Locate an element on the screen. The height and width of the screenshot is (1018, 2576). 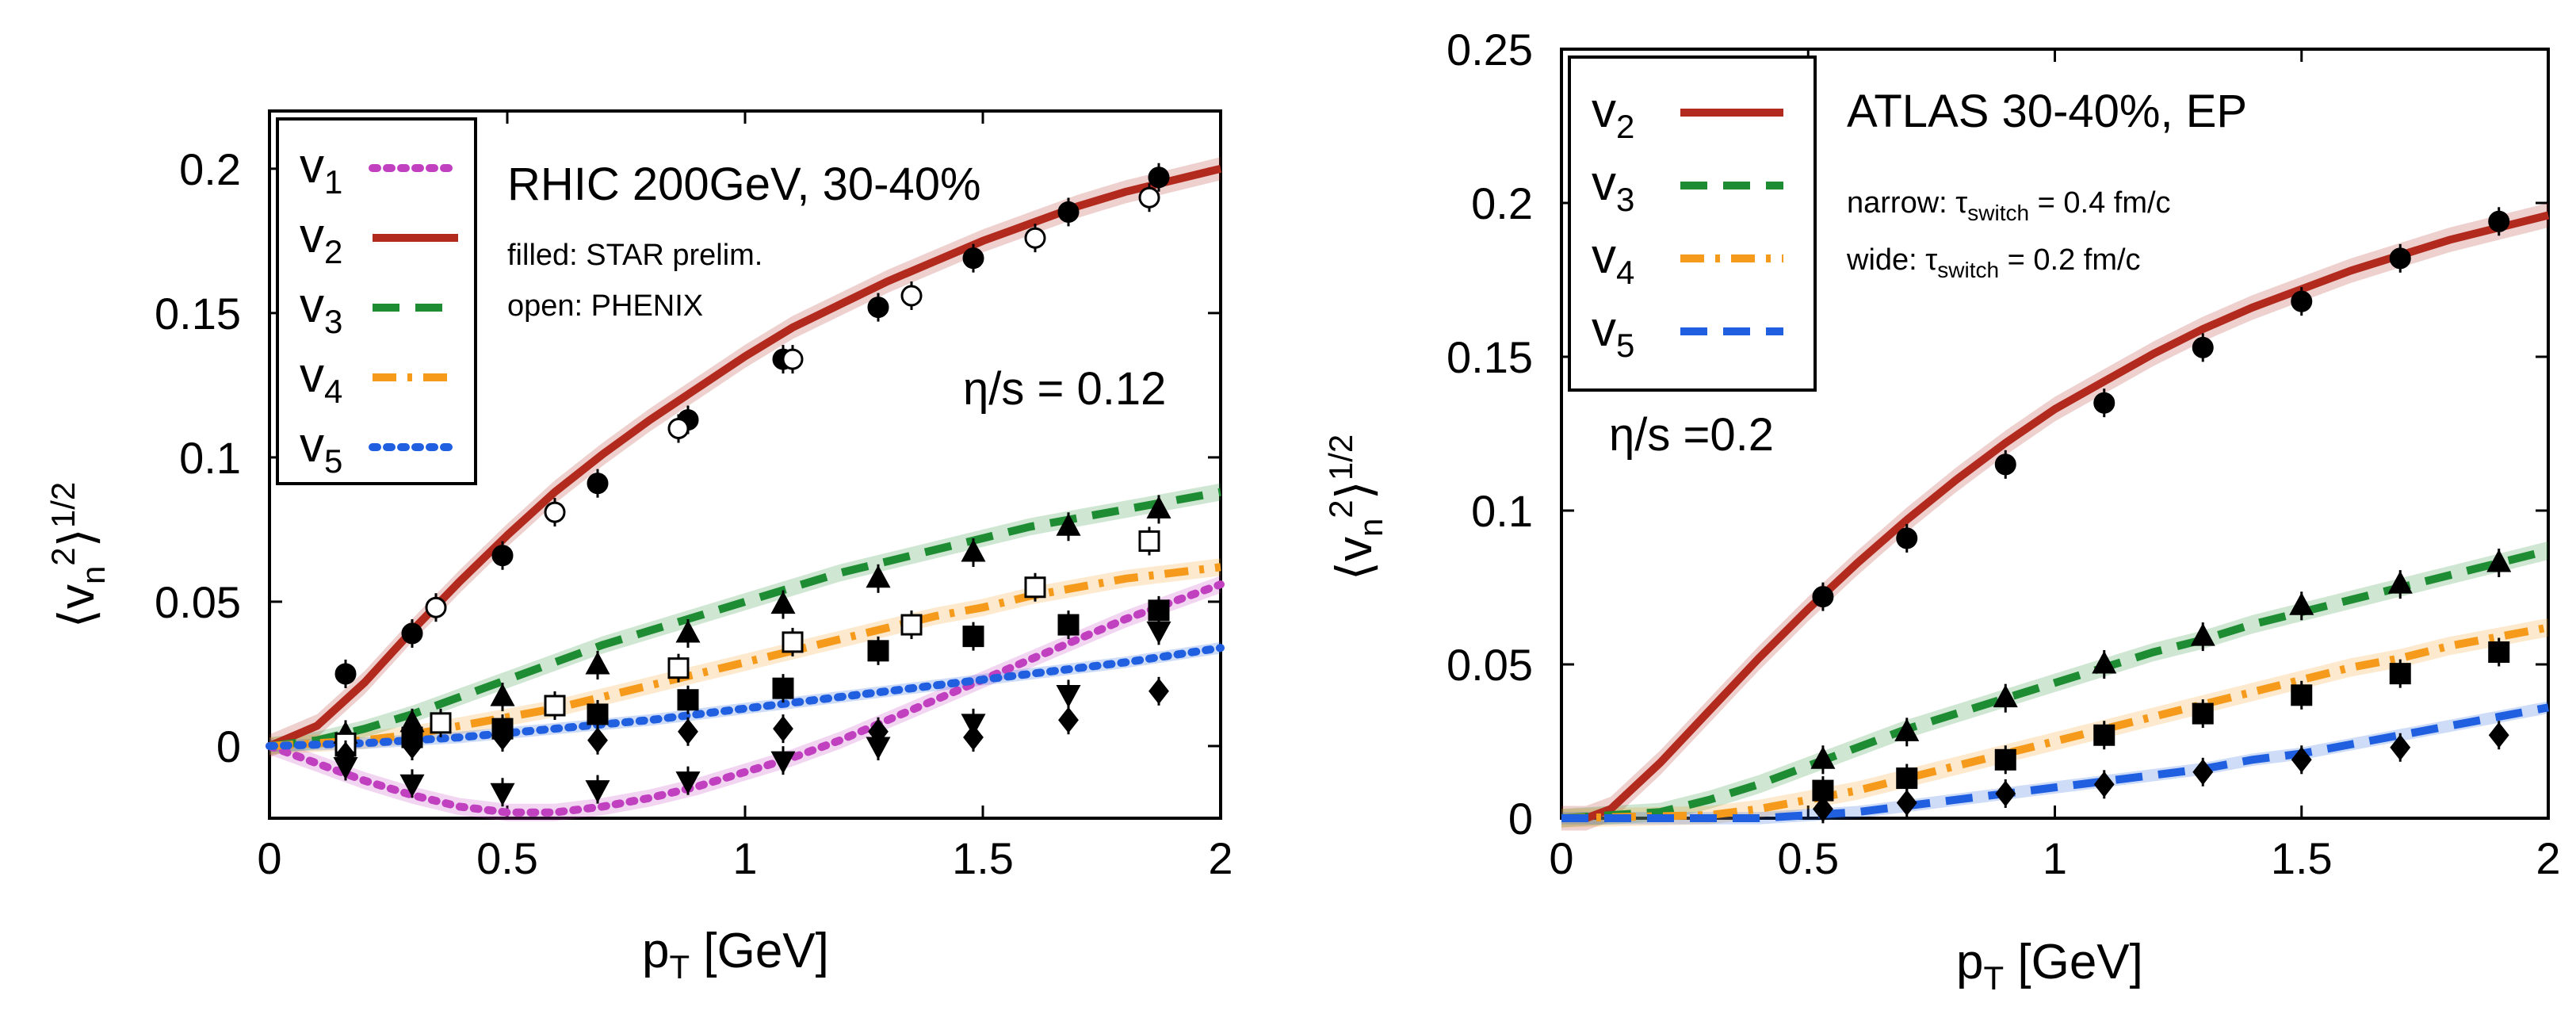
right-annotation-narrow: narrow: τswitch = 0.4 fm/c is located at coordinates (2009, 206).